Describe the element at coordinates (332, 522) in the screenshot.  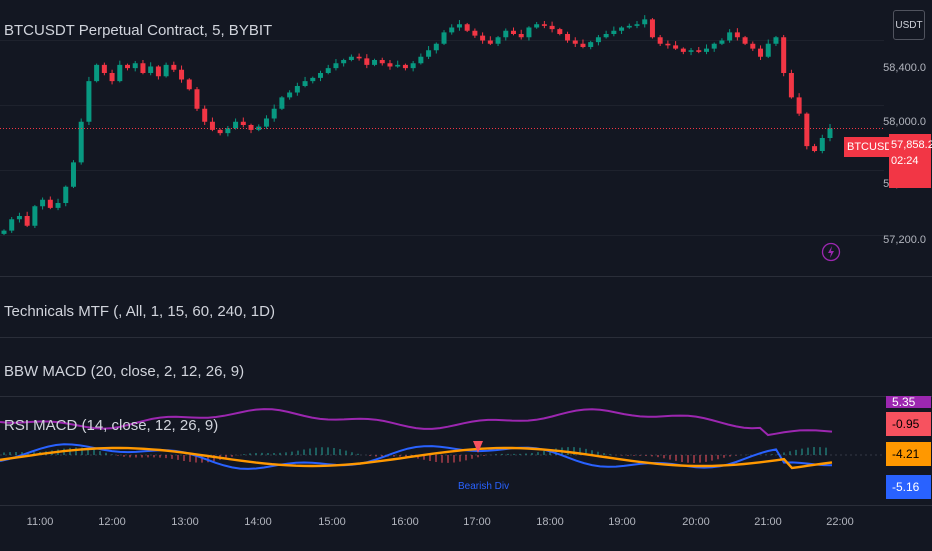
I see `time-tick: 15:00` at that location.